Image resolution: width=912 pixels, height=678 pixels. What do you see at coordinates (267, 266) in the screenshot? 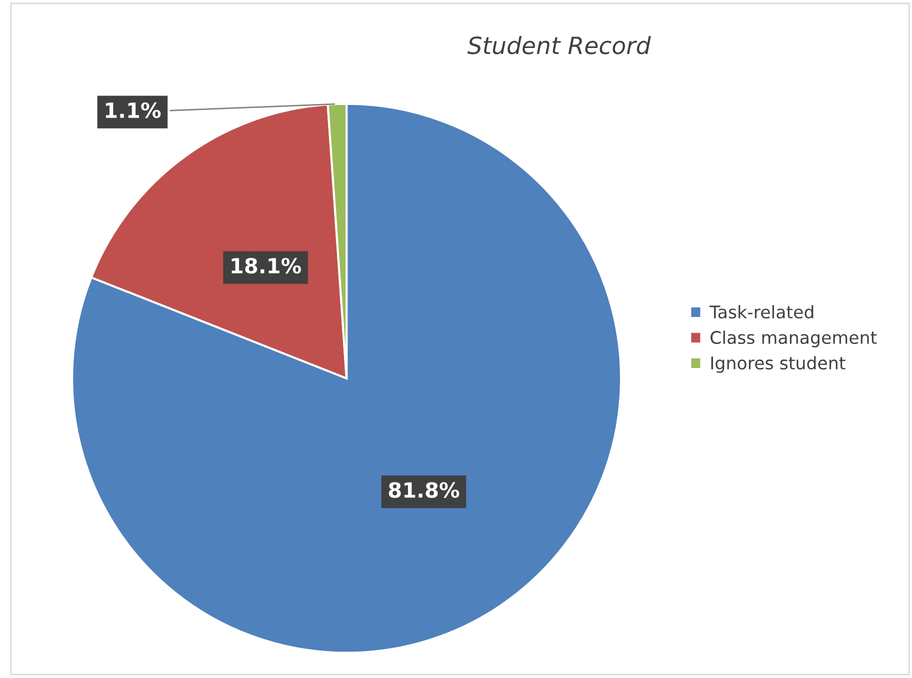
I see `data-label: 18.1%` at bounding box center [267, 266].